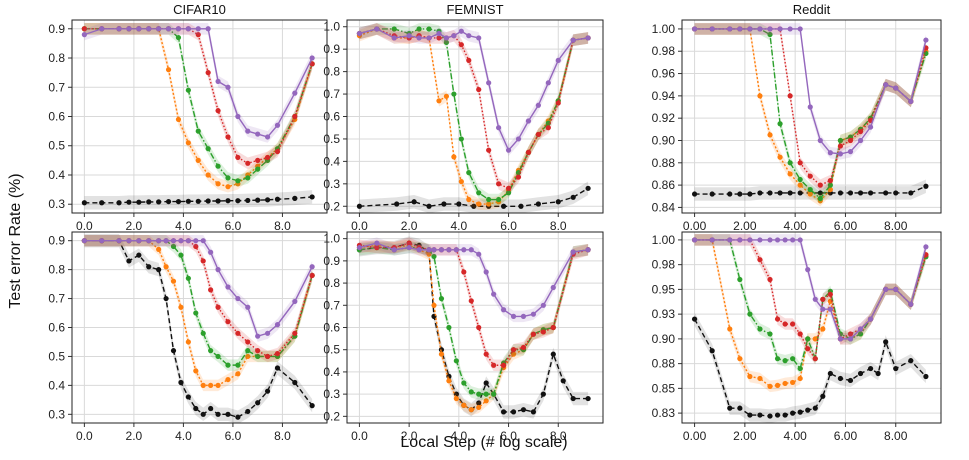  What do you see at coordinates (331, 27) in the screenshot?
I see `y-tick-label: 1.0` at bounding box center [331, 27].